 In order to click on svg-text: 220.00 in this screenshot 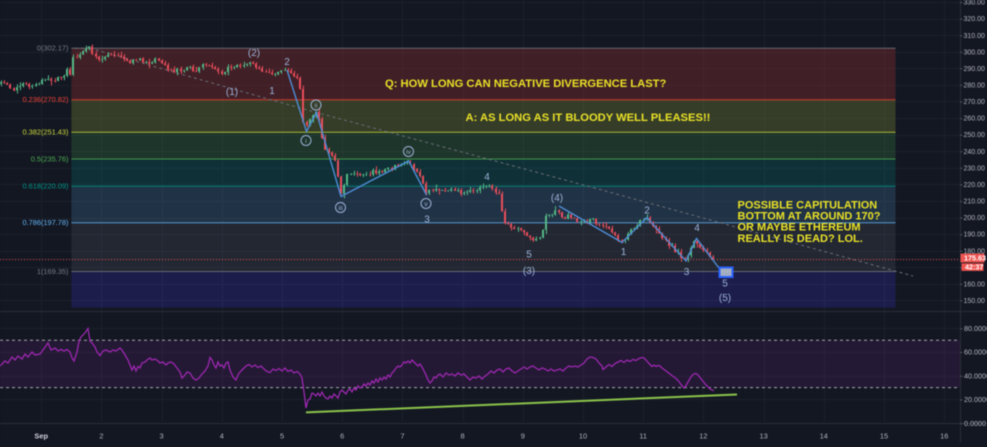, I will do `click(975, 185)`.